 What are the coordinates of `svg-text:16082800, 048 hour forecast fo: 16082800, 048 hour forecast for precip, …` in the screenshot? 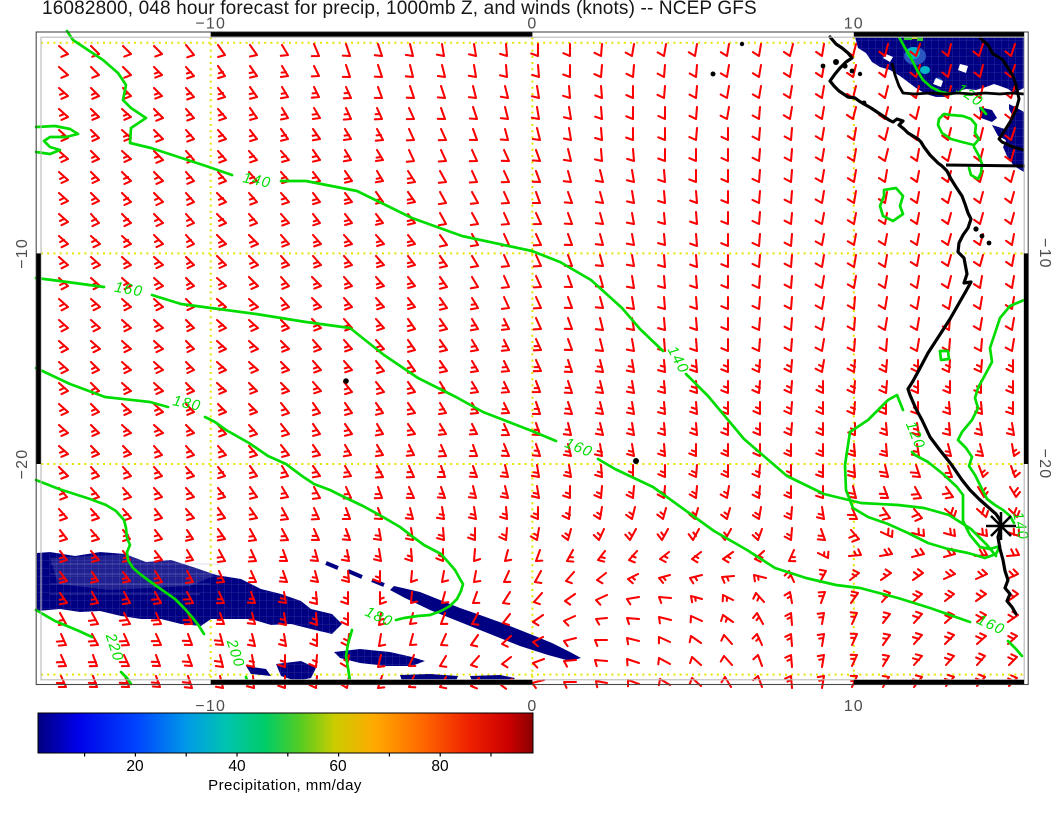 It's located at (399, 9).